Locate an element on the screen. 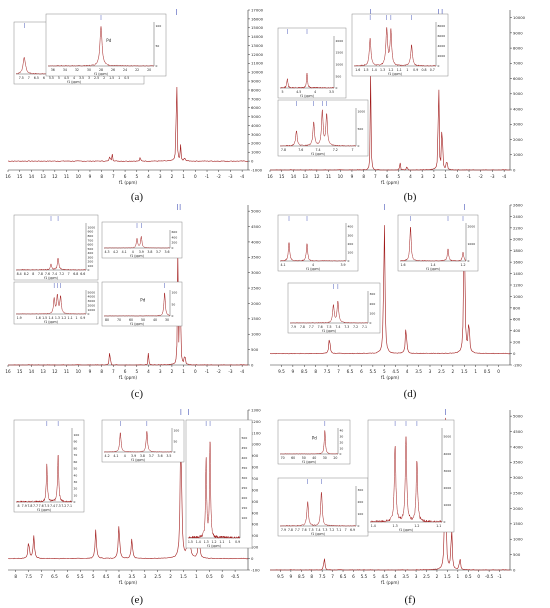 This screenshot has width=550, height=608. inset-x-tick-label: 6.6 is located at coordinates (82, 274).